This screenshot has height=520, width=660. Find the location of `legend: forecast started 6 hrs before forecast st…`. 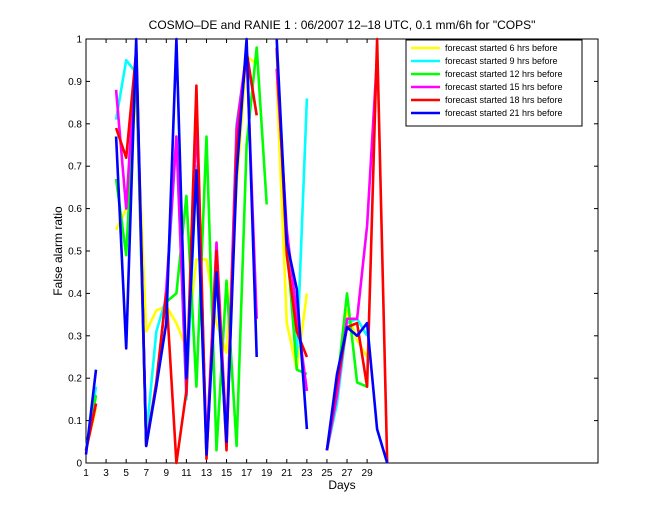

legend: forecast started 6 hrs before forecast st… is located at coordinates (494, 83).